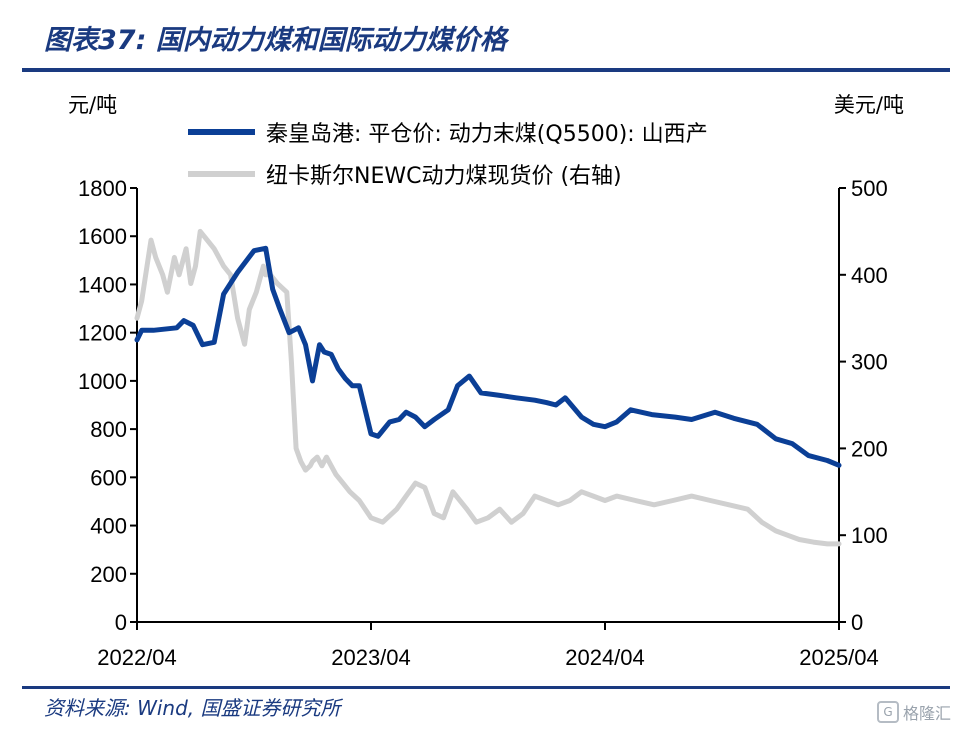  Describe the element at coordinates (869, 362) in the screenshot. I see `right-tick-label: 300` at that location.